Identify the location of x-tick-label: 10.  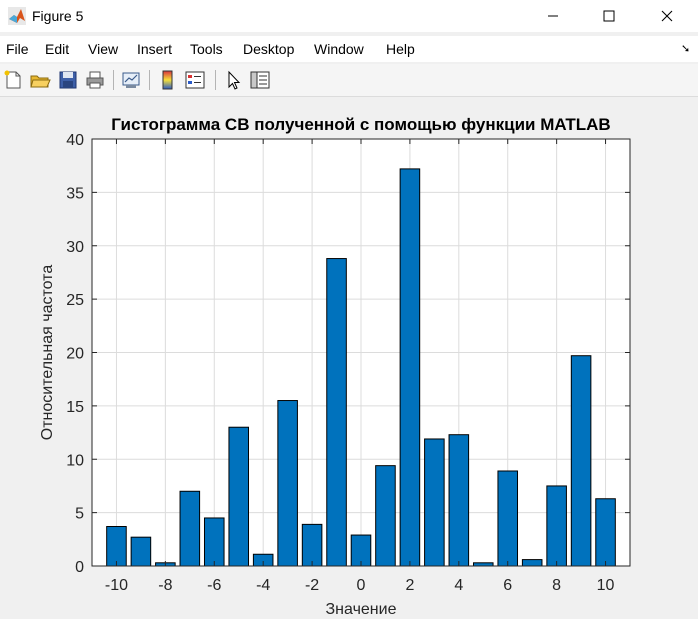
(606, 585).